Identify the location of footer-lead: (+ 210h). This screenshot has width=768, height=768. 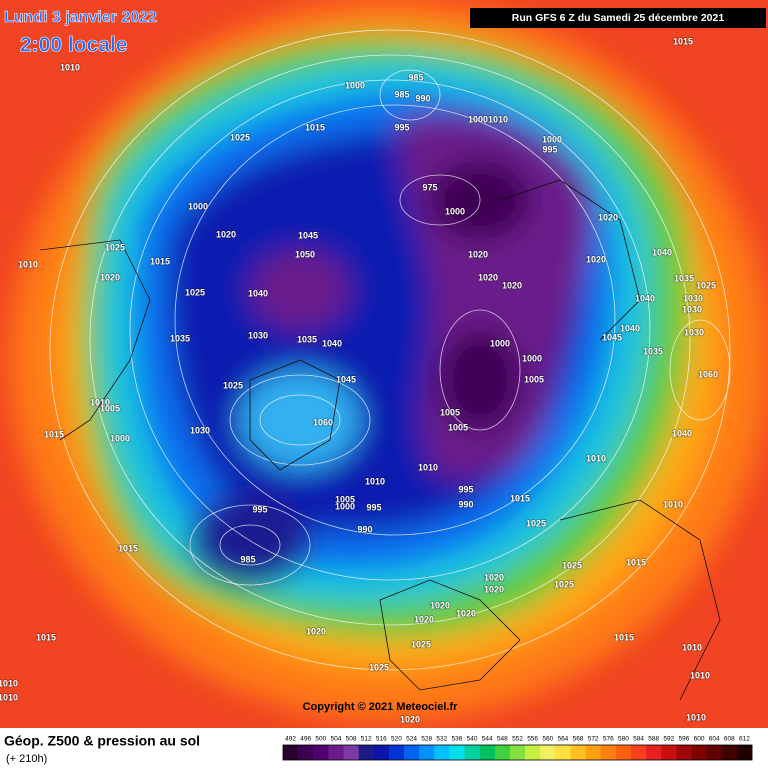
(26, 759).